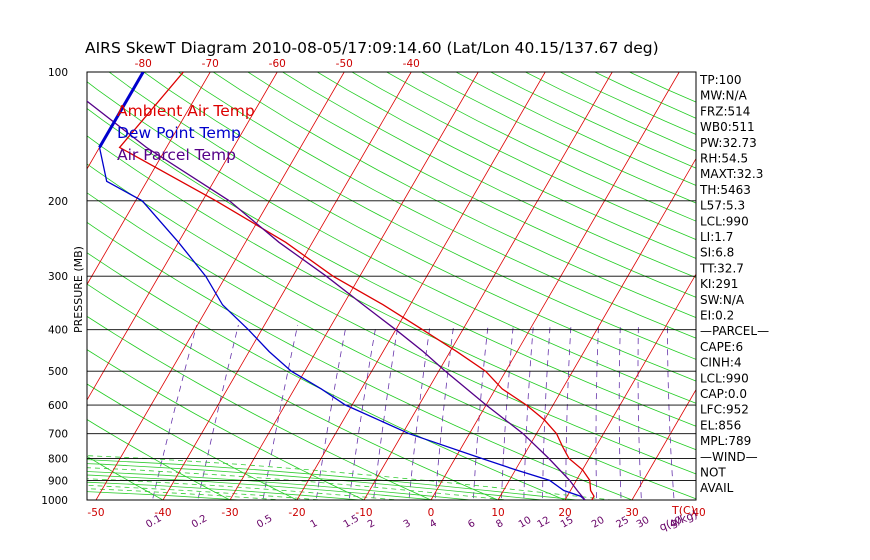  I want to click on stability-index-item: CAP:0.0, so click(723, 394).